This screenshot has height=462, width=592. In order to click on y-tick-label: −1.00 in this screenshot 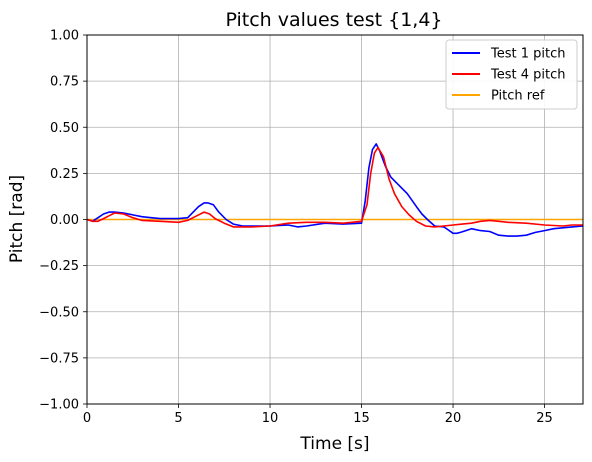, I will do `click(59, 405)`.